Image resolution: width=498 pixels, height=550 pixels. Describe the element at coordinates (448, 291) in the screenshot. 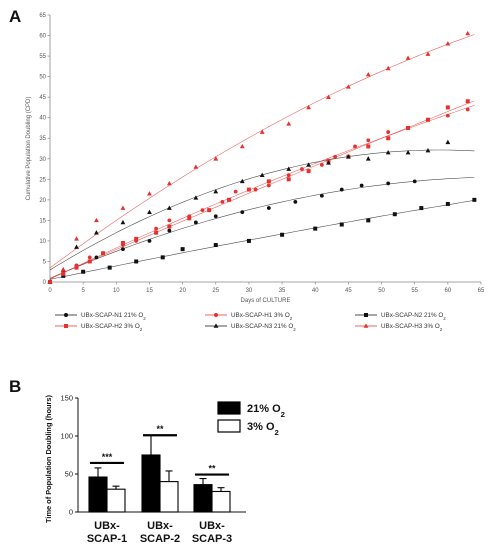

I see `x-tick-label: 60` at that location.